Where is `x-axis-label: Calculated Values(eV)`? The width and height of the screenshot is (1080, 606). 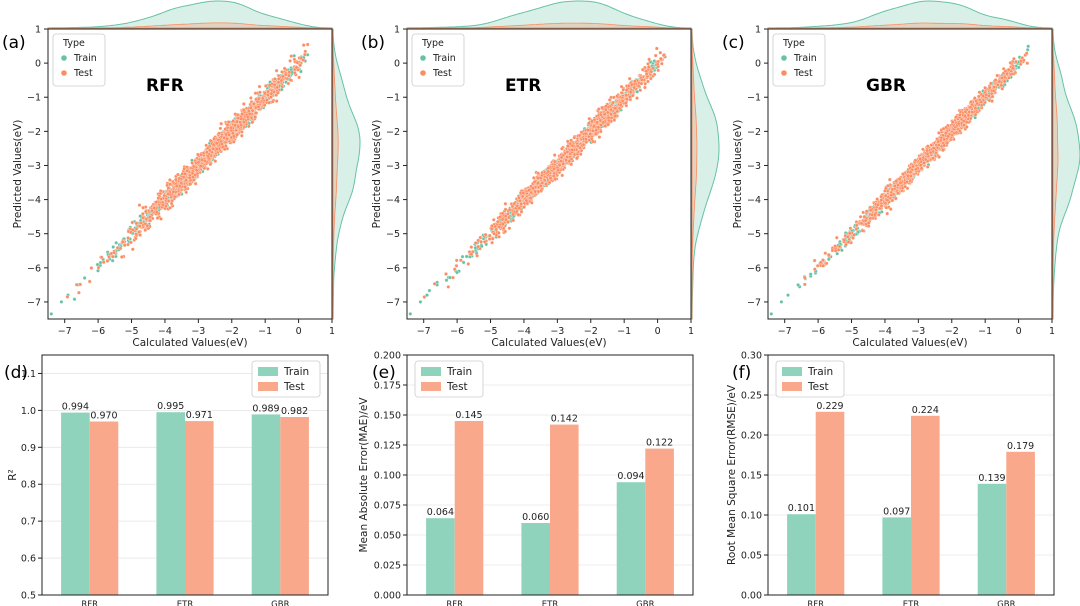 x-axis-label: Calculated Values(eV) is located at coordinates (548, 343).